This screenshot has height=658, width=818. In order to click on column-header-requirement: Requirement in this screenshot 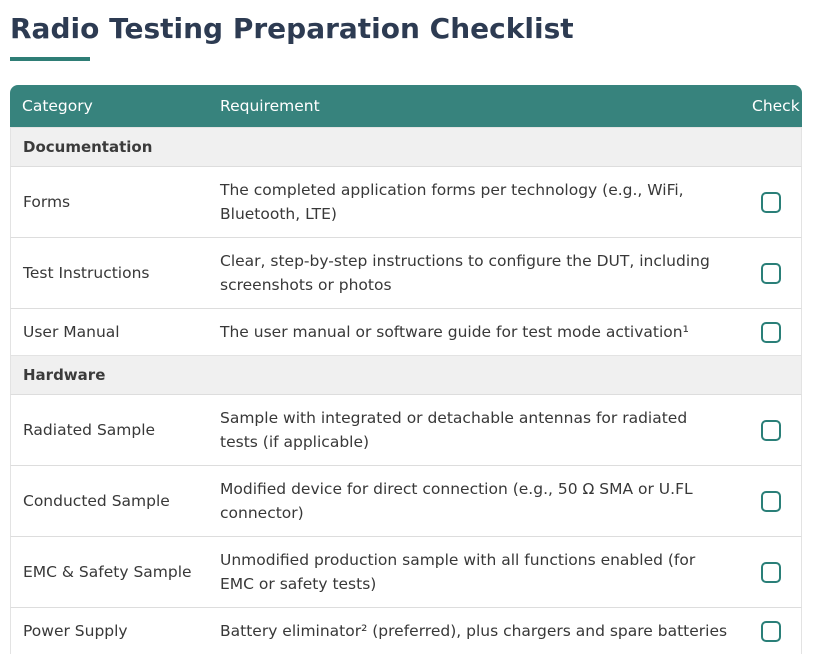, I will do `click(474, 106)`.